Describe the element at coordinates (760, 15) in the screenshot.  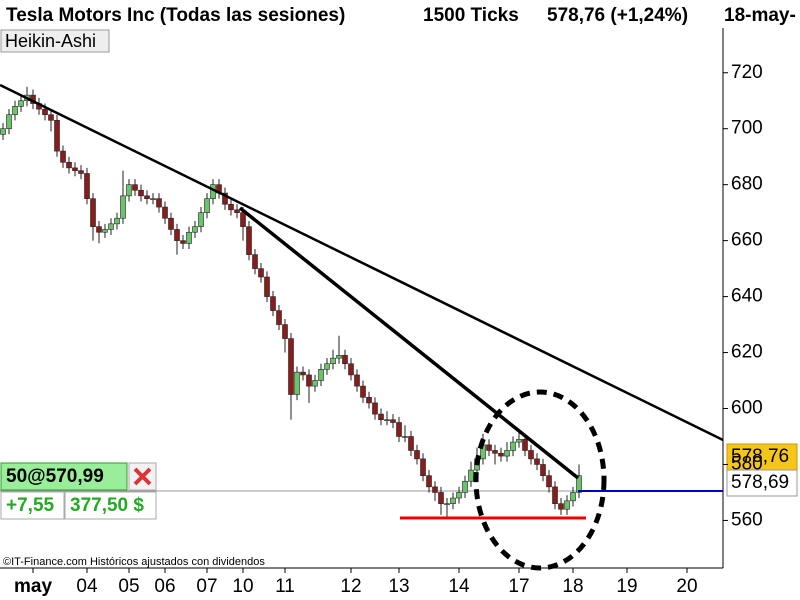
I see `date: 18-may-` at that location.